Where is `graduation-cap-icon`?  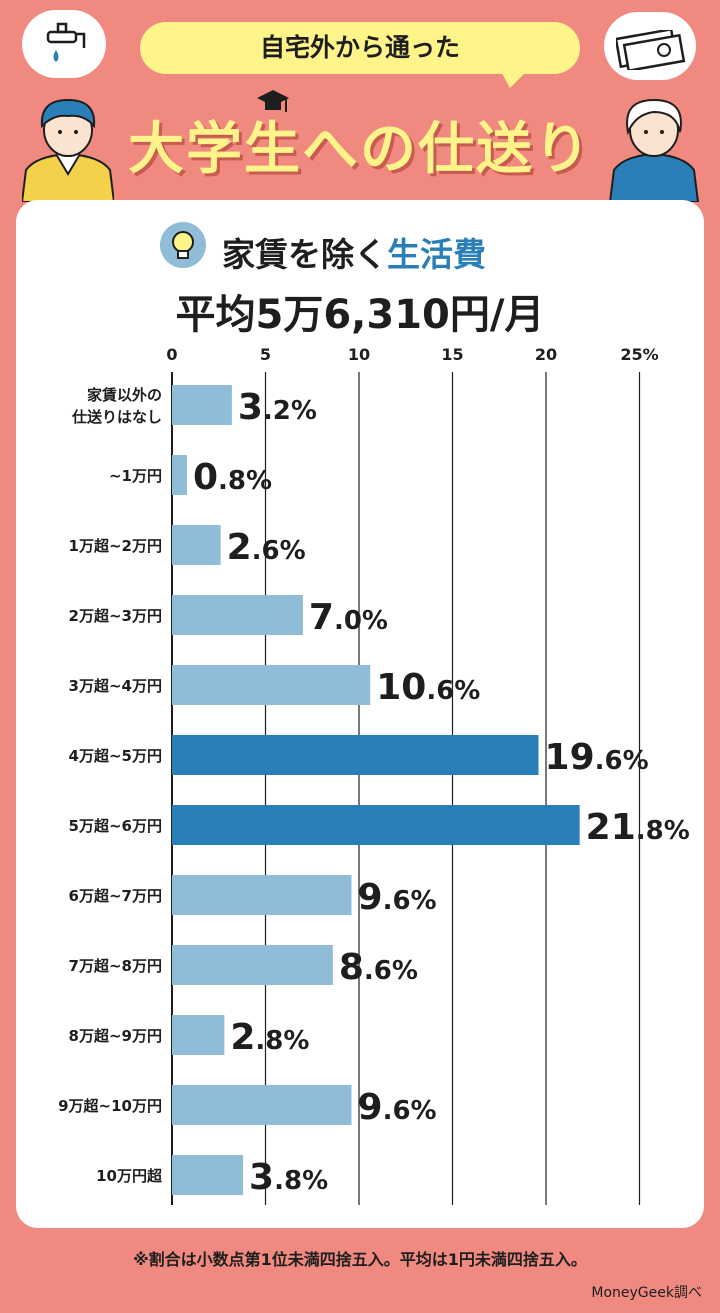
graduation-cap-icon is located at coordinates (273, 101).